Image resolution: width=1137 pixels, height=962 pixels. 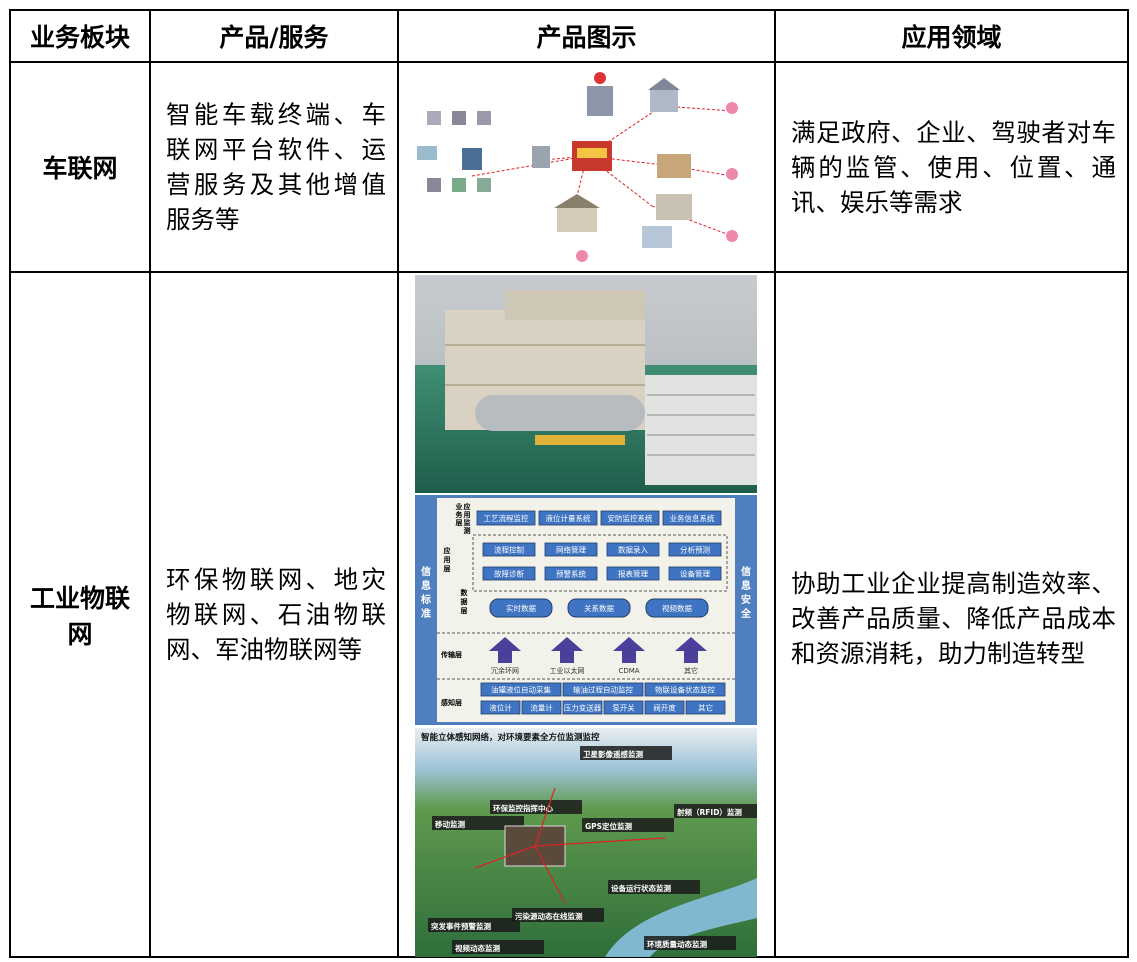 I want to click on diagram-box-label: 液位计, so click(x=500, y=708).